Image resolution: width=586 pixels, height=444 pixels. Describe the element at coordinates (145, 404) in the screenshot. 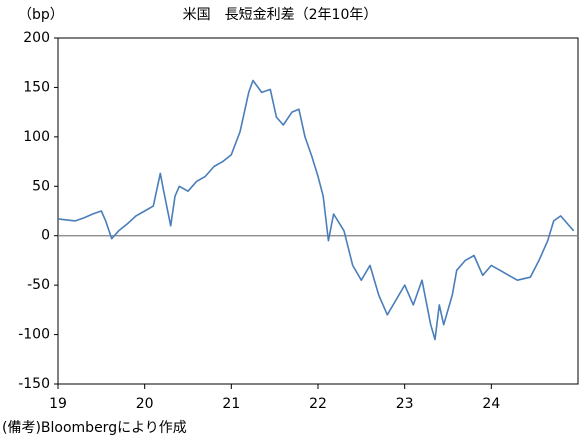

I see `x-tick-label: 20` at that location.